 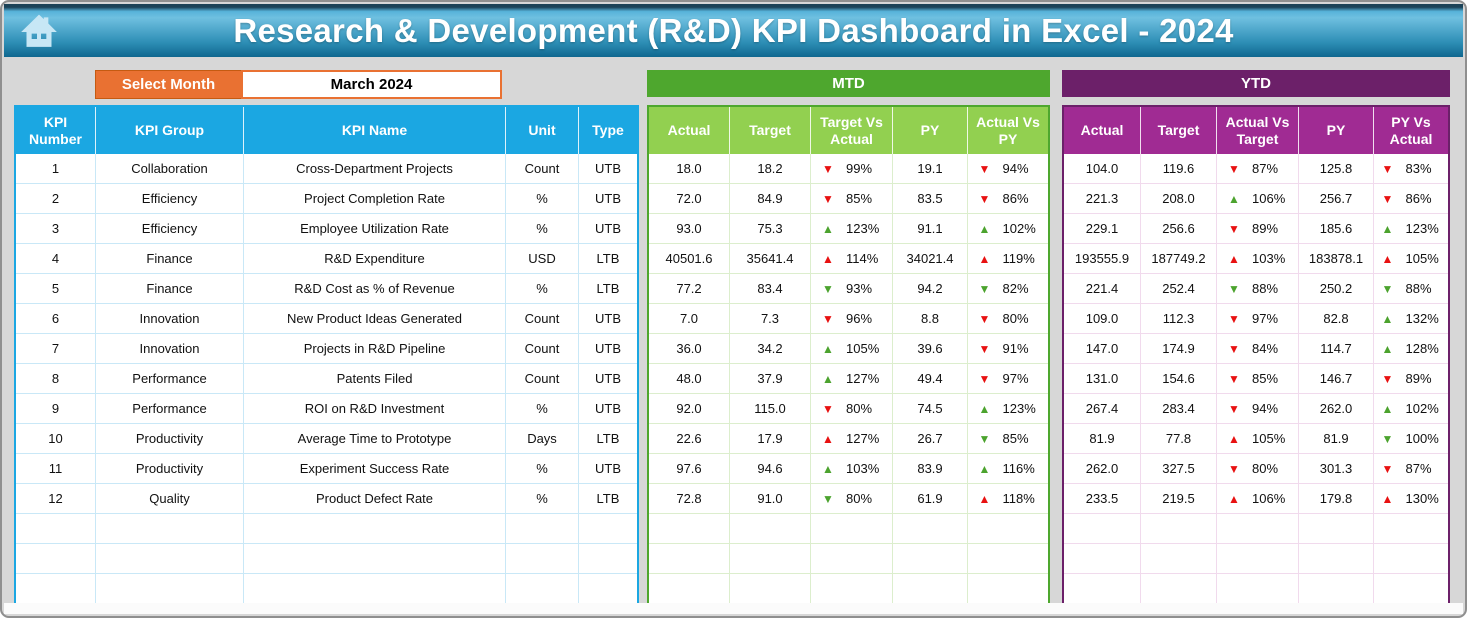 I want to click on ytd-cell: 221.3, so click(x=1102, y=199).